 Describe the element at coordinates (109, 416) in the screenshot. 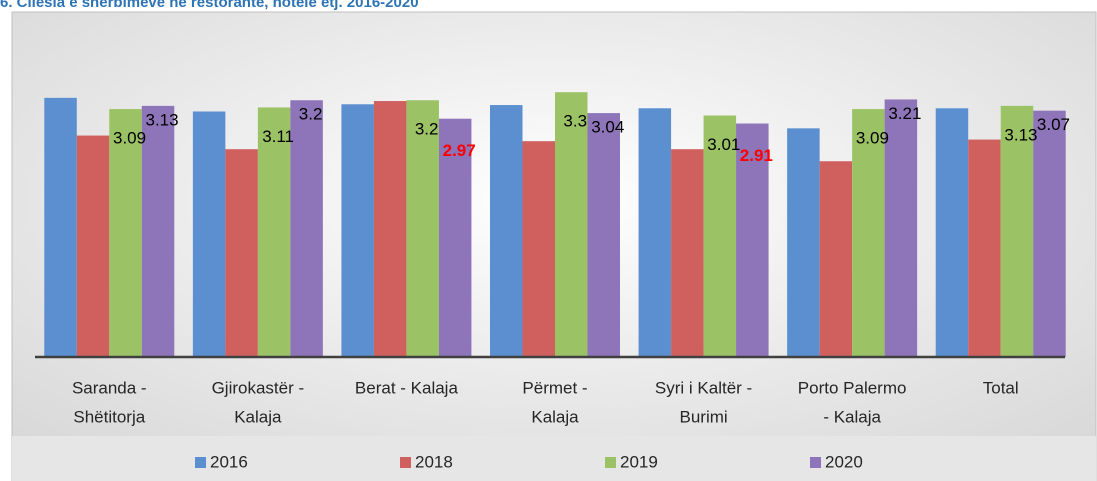

I see `x-tick-label: Shëtitorja` at that location.